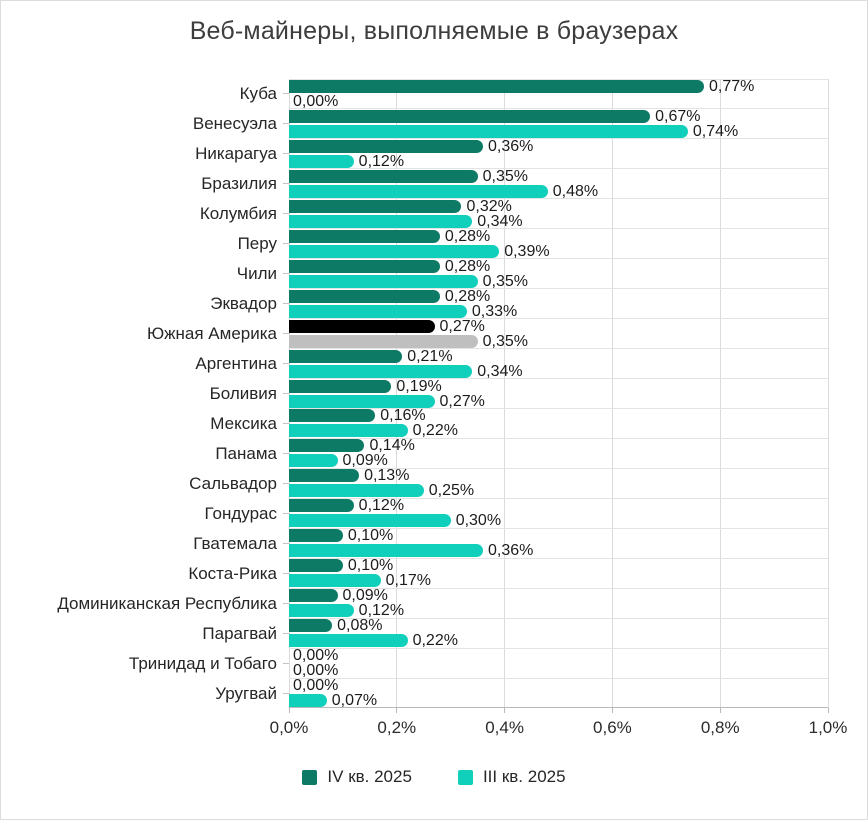 The height and width of the screenshot is (820, 868). I want to click on legend-label: IV кв. 2025, so click(369, 776).